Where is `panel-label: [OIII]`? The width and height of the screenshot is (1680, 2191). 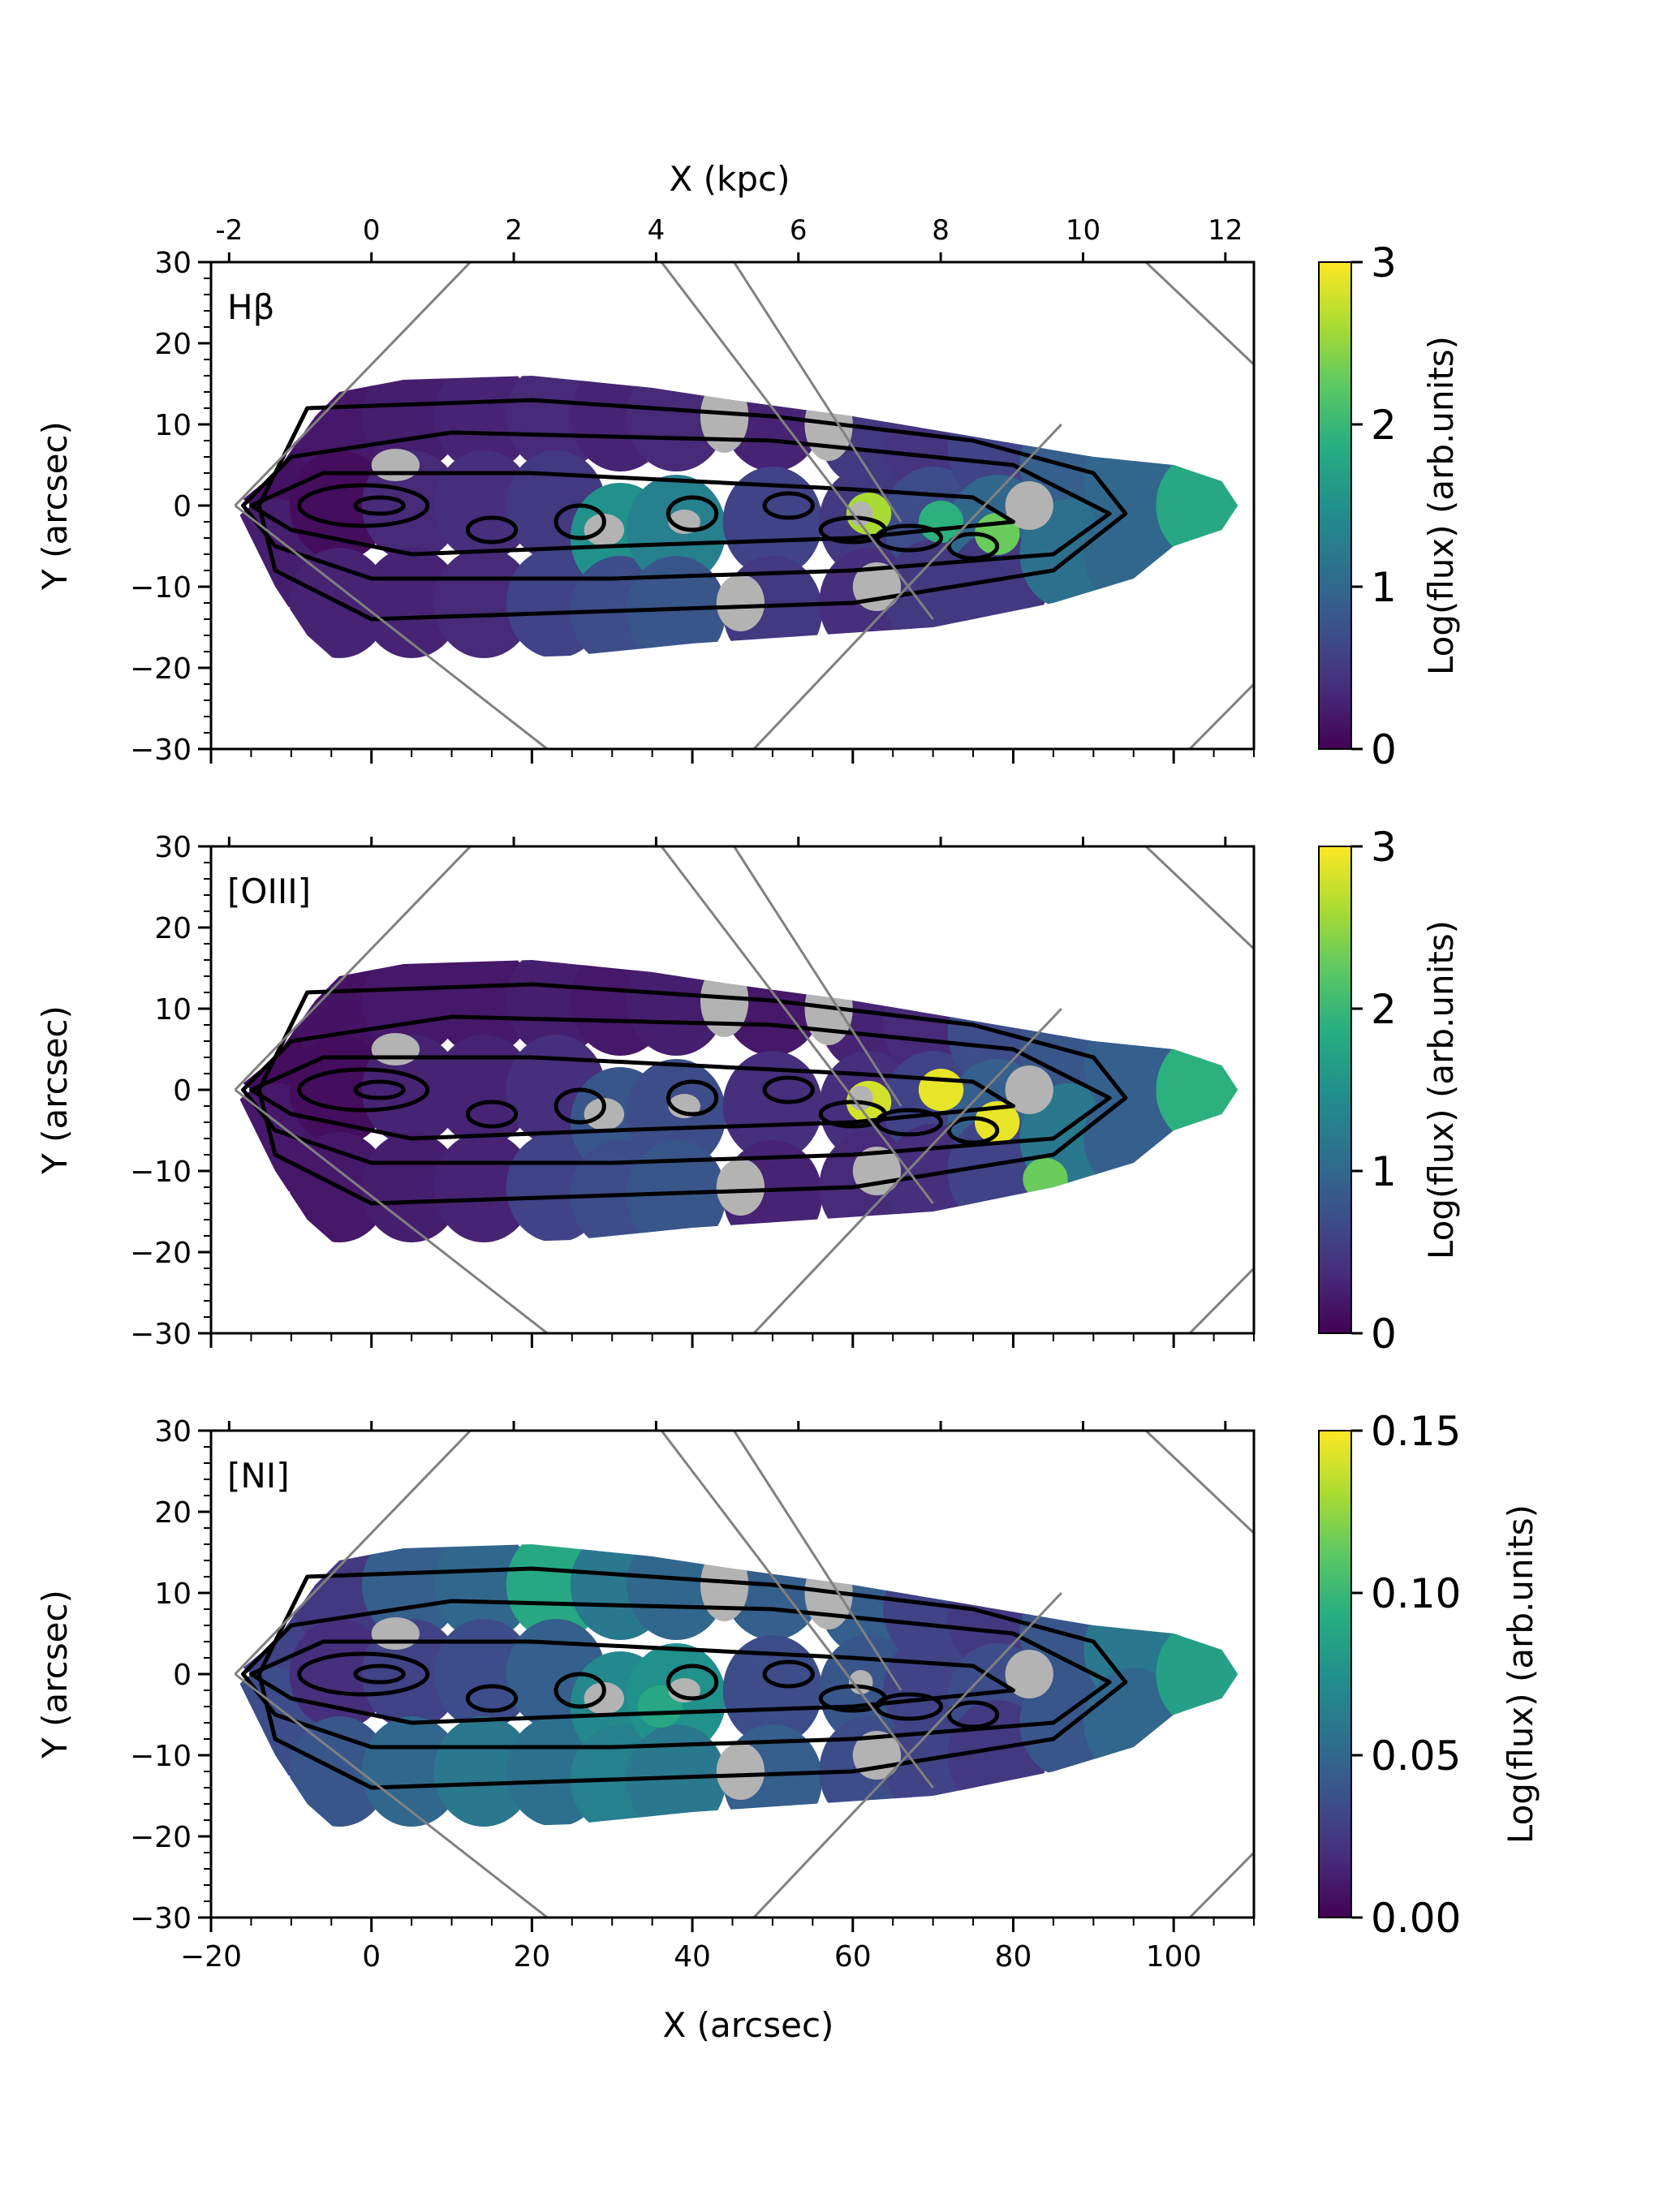
panel-label: [OIII] is located at coordinates (269, 891).